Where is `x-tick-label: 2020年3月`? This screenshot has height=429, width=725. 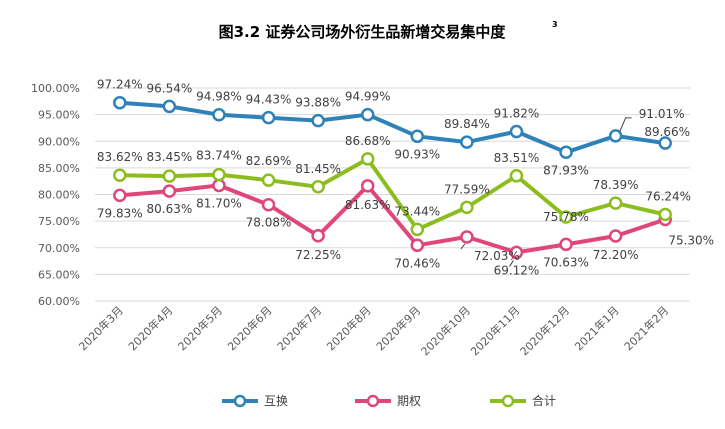
x-tick-label: 2020年3月 is located at coordinates (101, 328).